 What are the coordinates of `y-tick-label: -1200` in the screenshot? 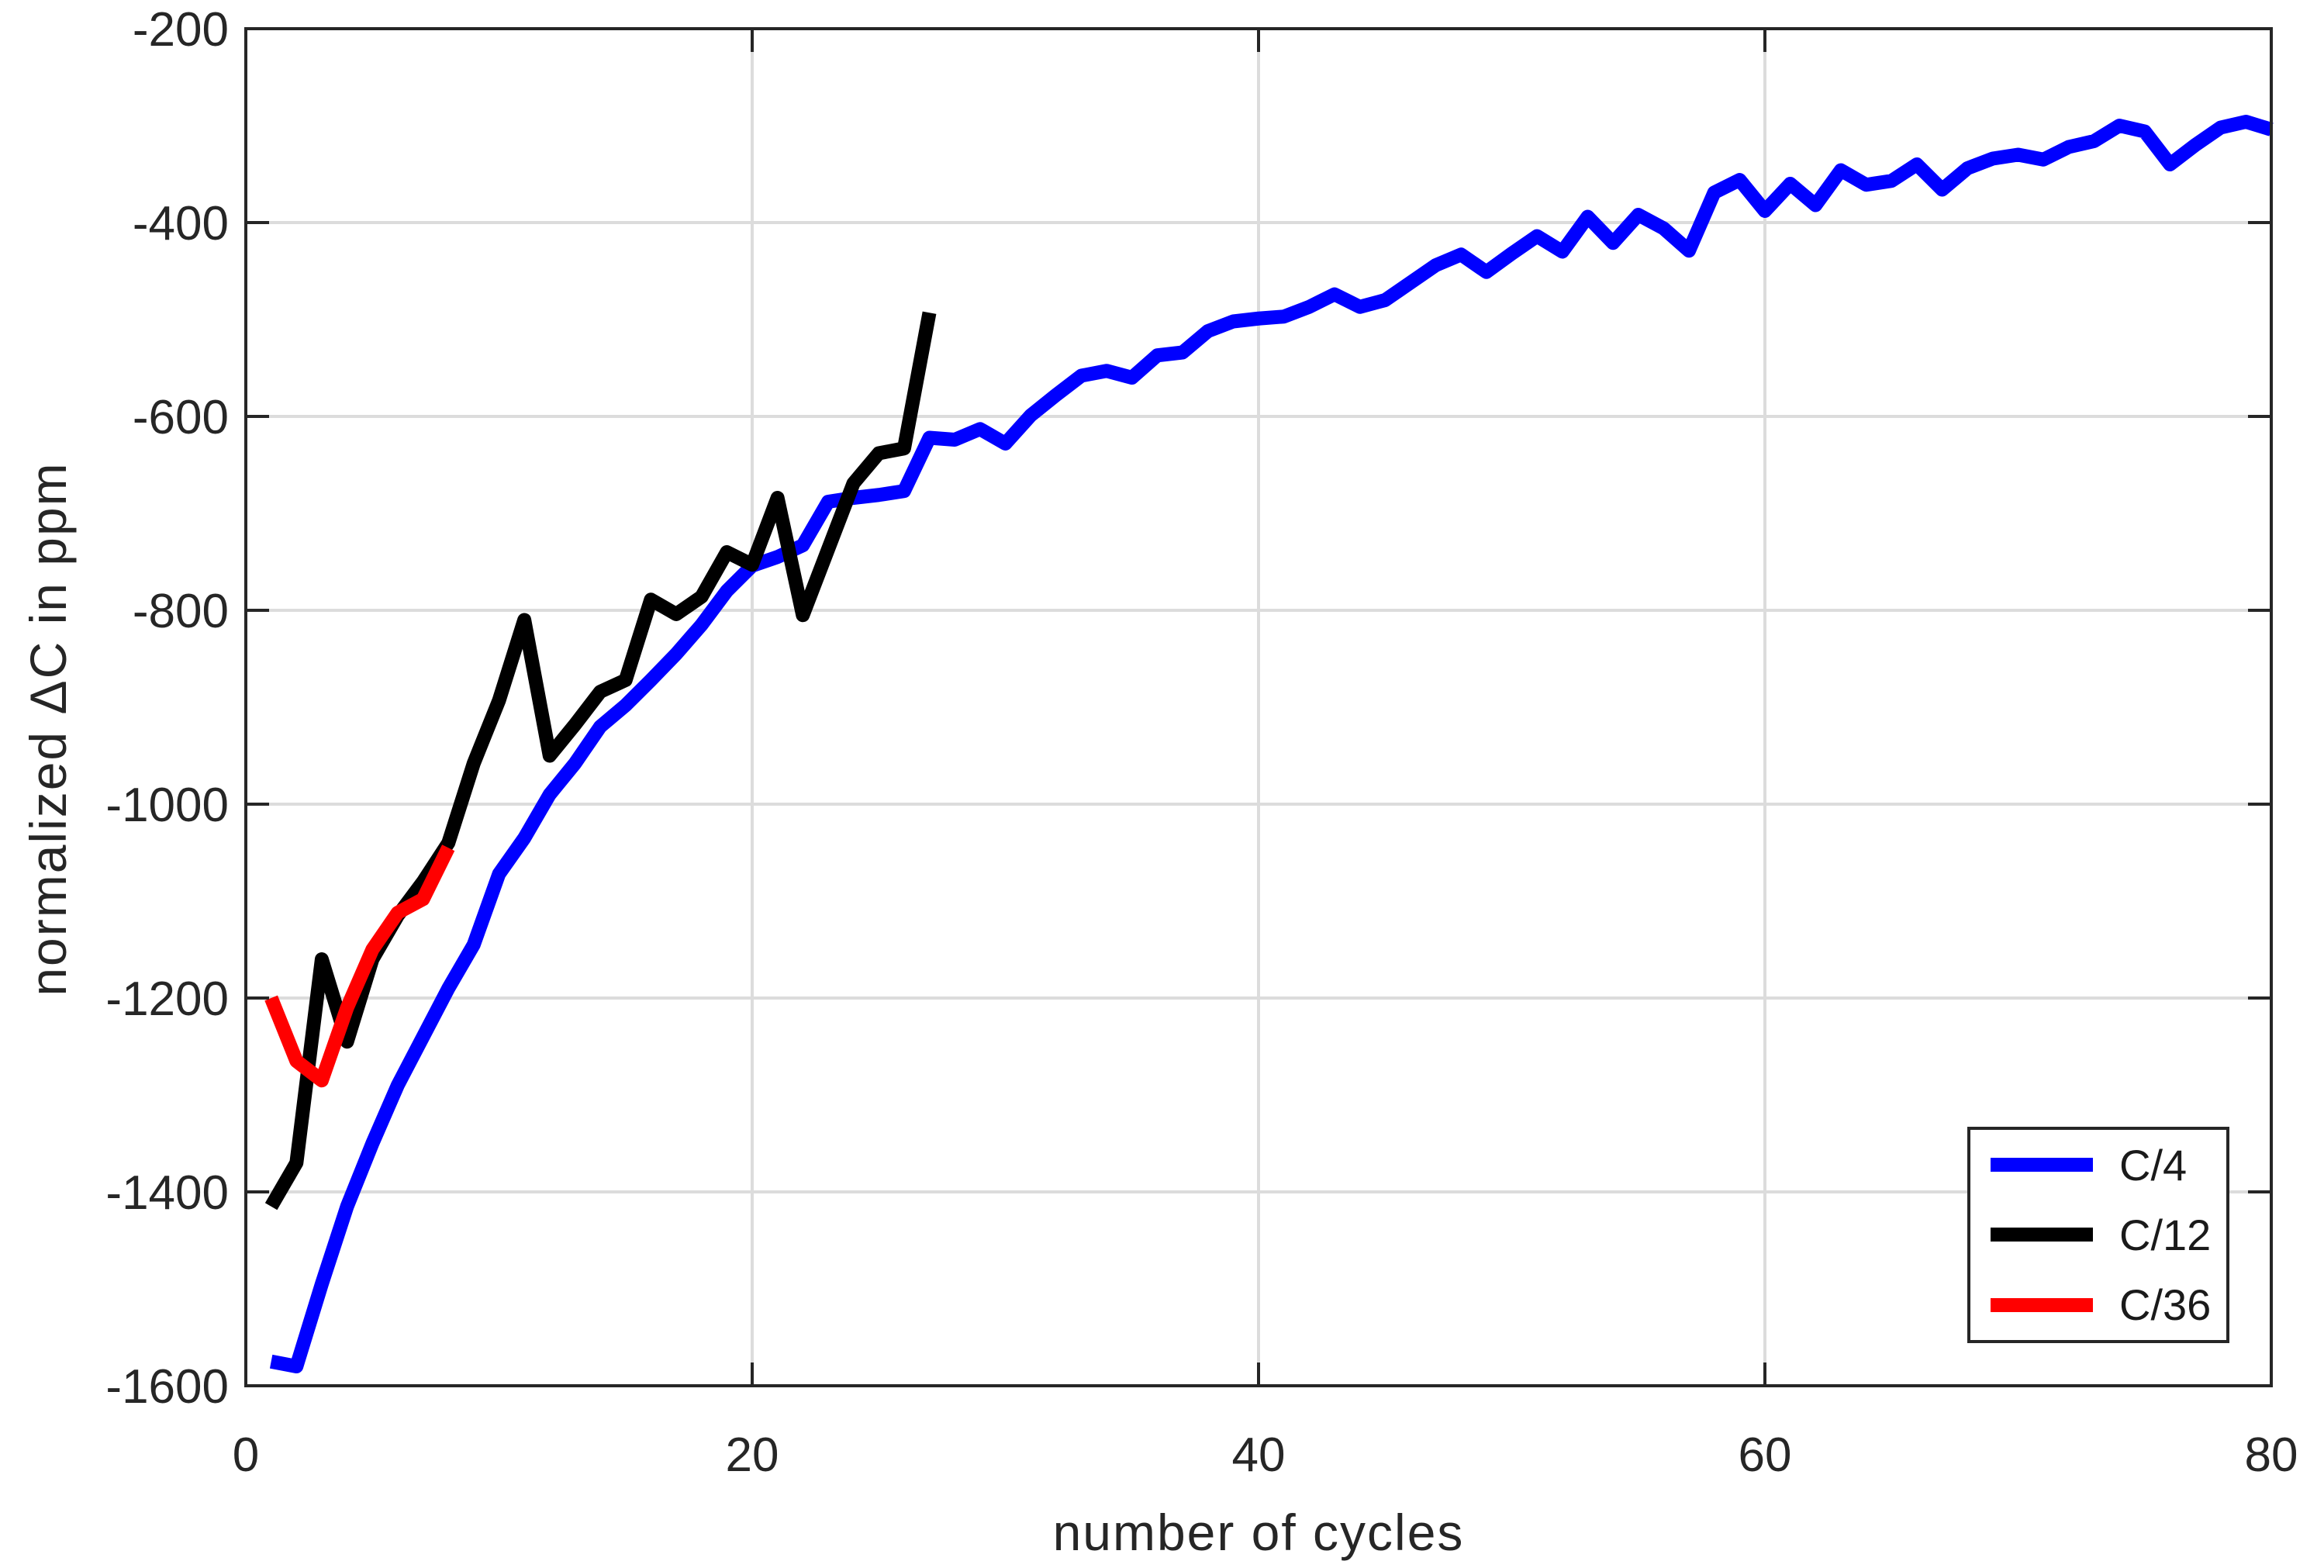 It's located at (167, 999).